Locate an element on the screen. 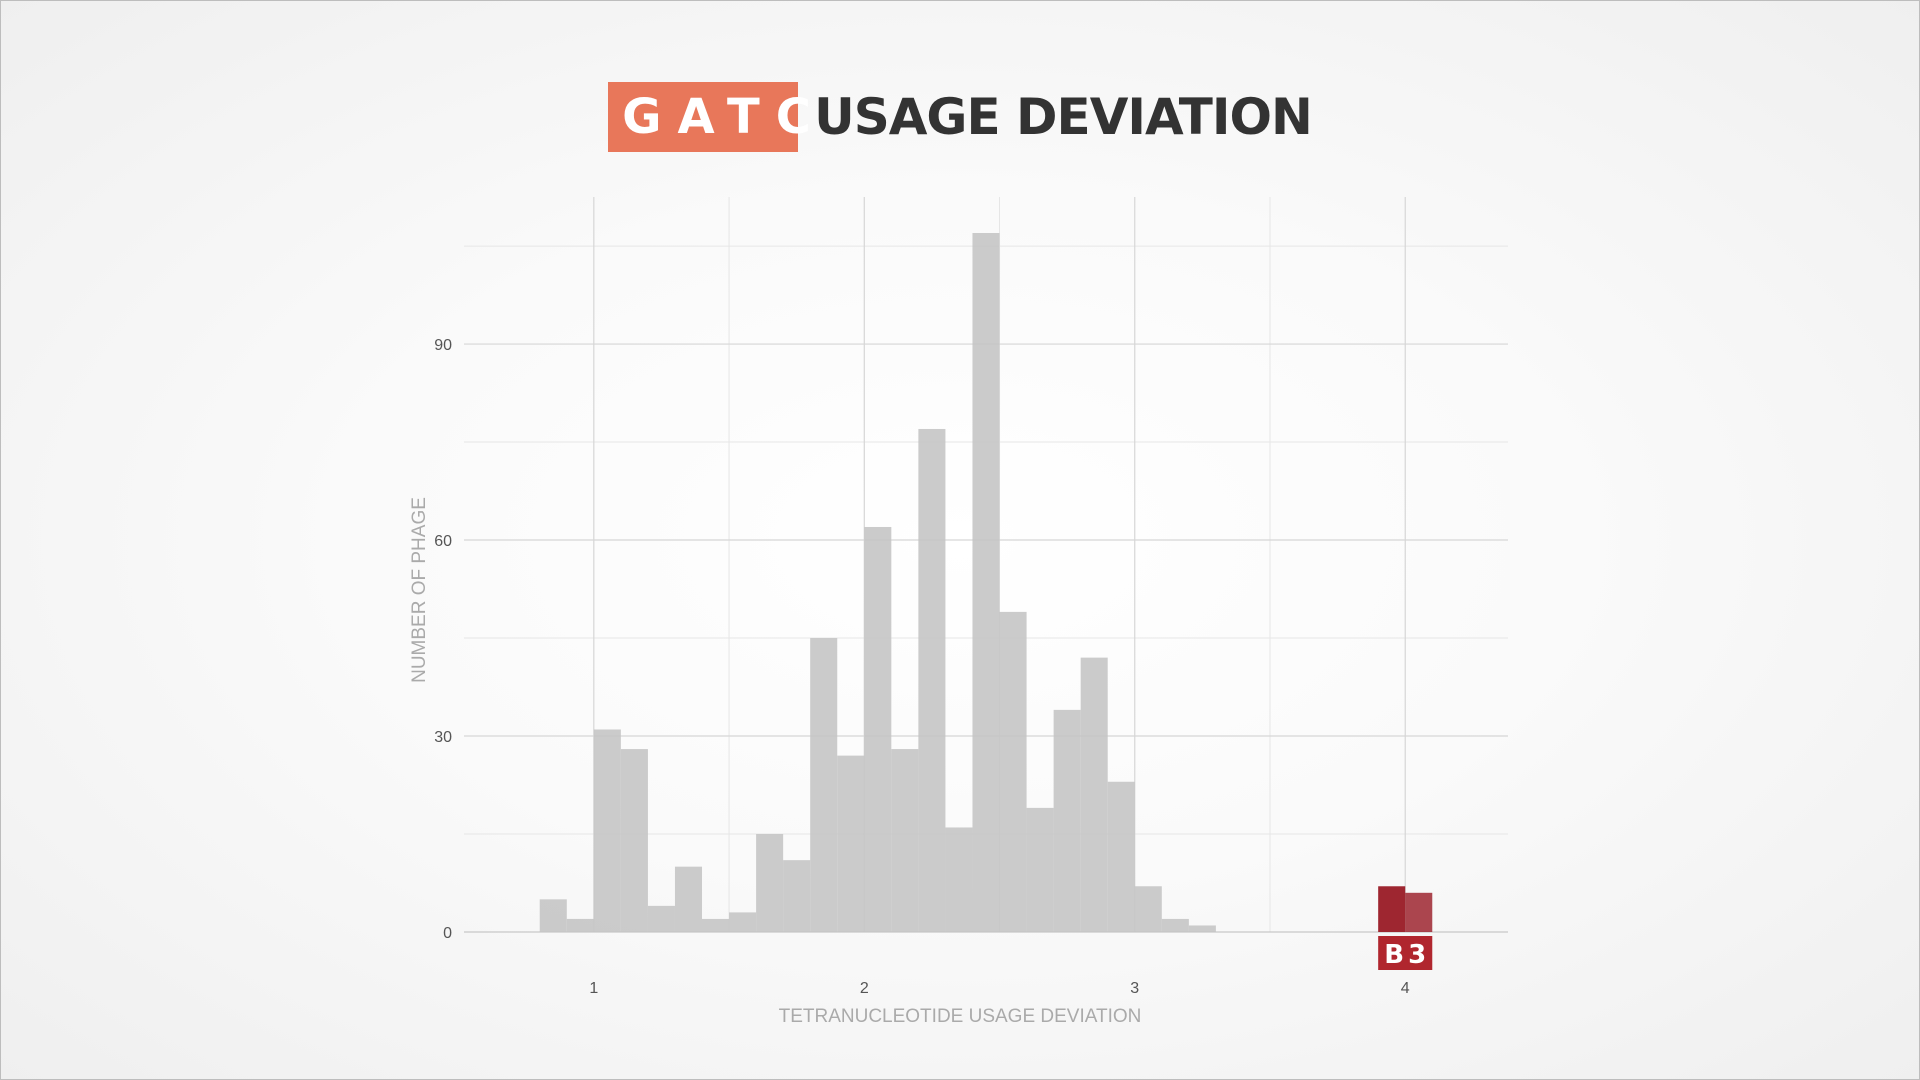  x-axis-label: TETRANUCLEOTIDE USAGE DEVIATION is located at coordinates (960, 1016).